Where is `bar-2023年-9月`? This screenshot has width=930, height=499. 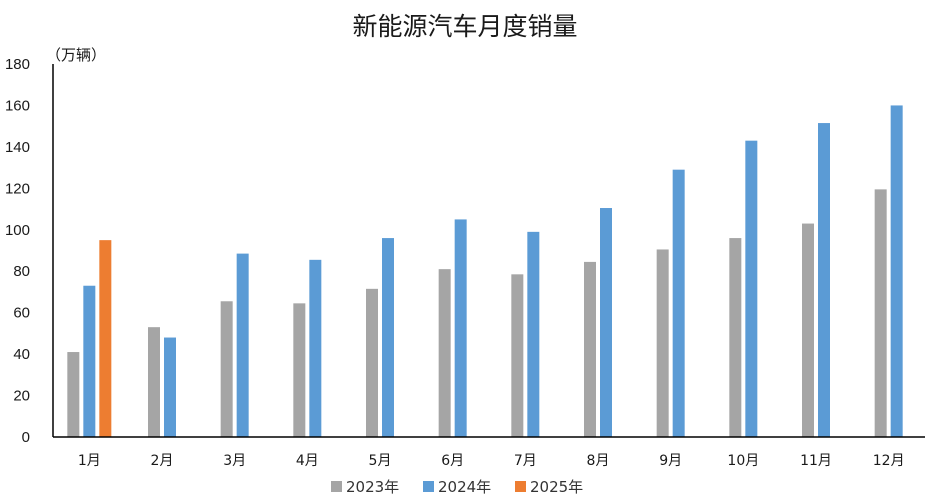 bar-2023年-9月 is located at coordinates (662, 343).